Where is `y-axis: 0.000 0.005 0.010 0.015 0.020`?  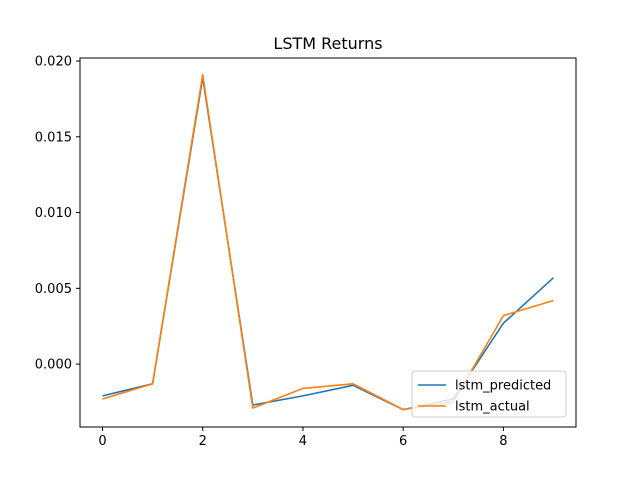 y-axis: 0.000 0.005 0.010 0.015 0.020 is located at coordinates (57, 214).